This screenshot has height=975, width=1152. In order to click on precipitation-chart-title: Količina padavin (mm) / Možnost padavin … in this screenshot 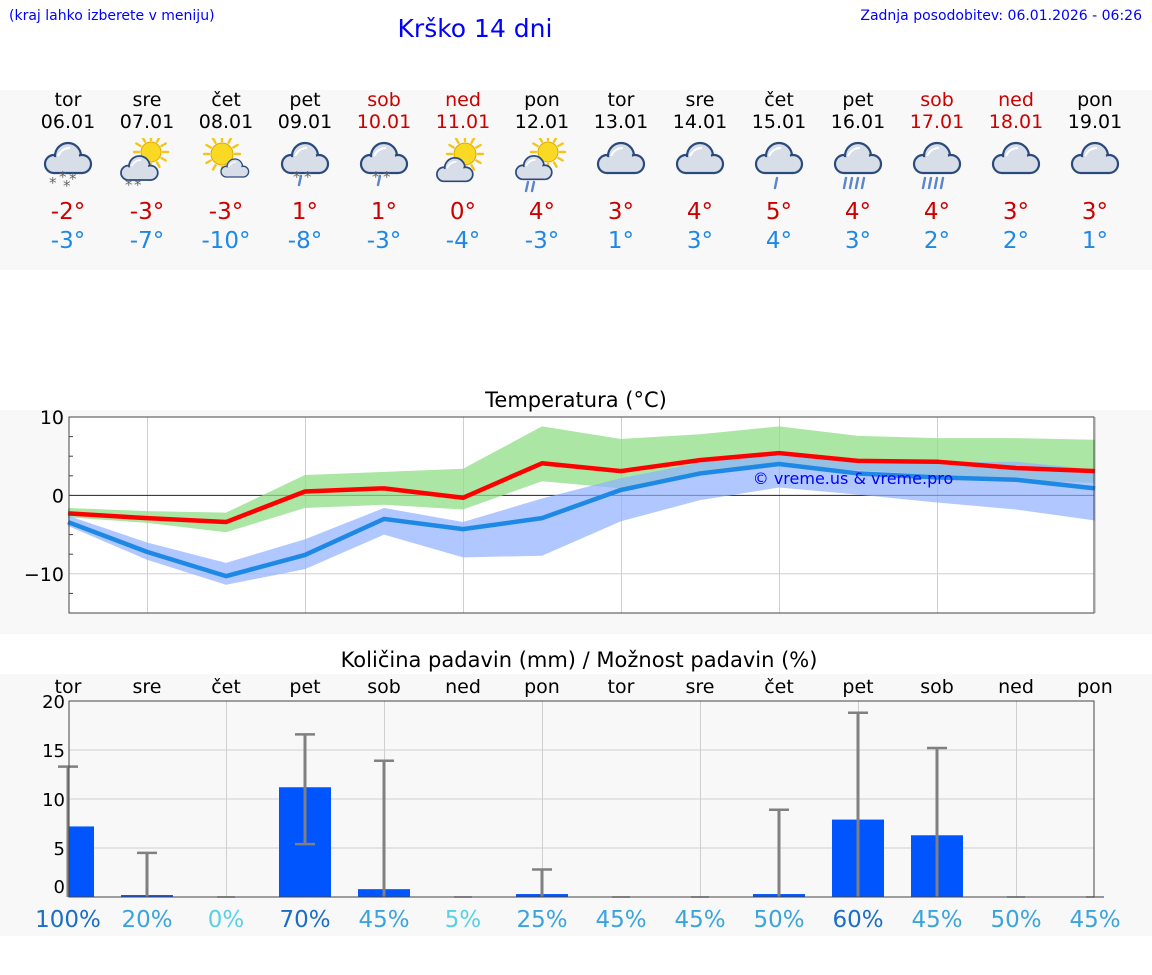, I will do `click(579, 660)`.